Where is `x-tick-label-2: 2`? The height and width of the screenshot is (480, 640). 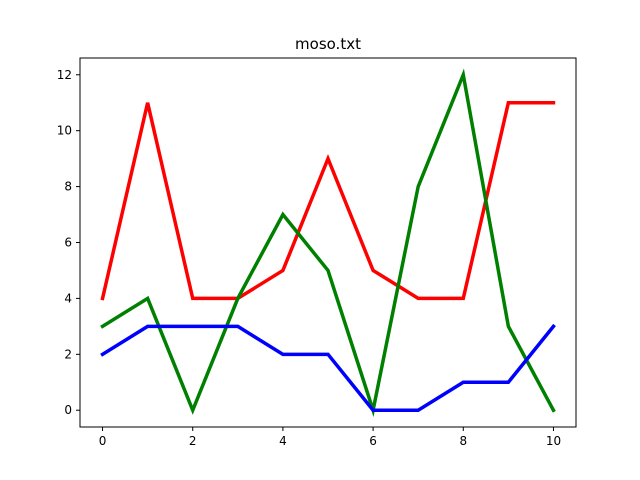 x-tick-label-2: 2 is located at coordinates (193, 441).